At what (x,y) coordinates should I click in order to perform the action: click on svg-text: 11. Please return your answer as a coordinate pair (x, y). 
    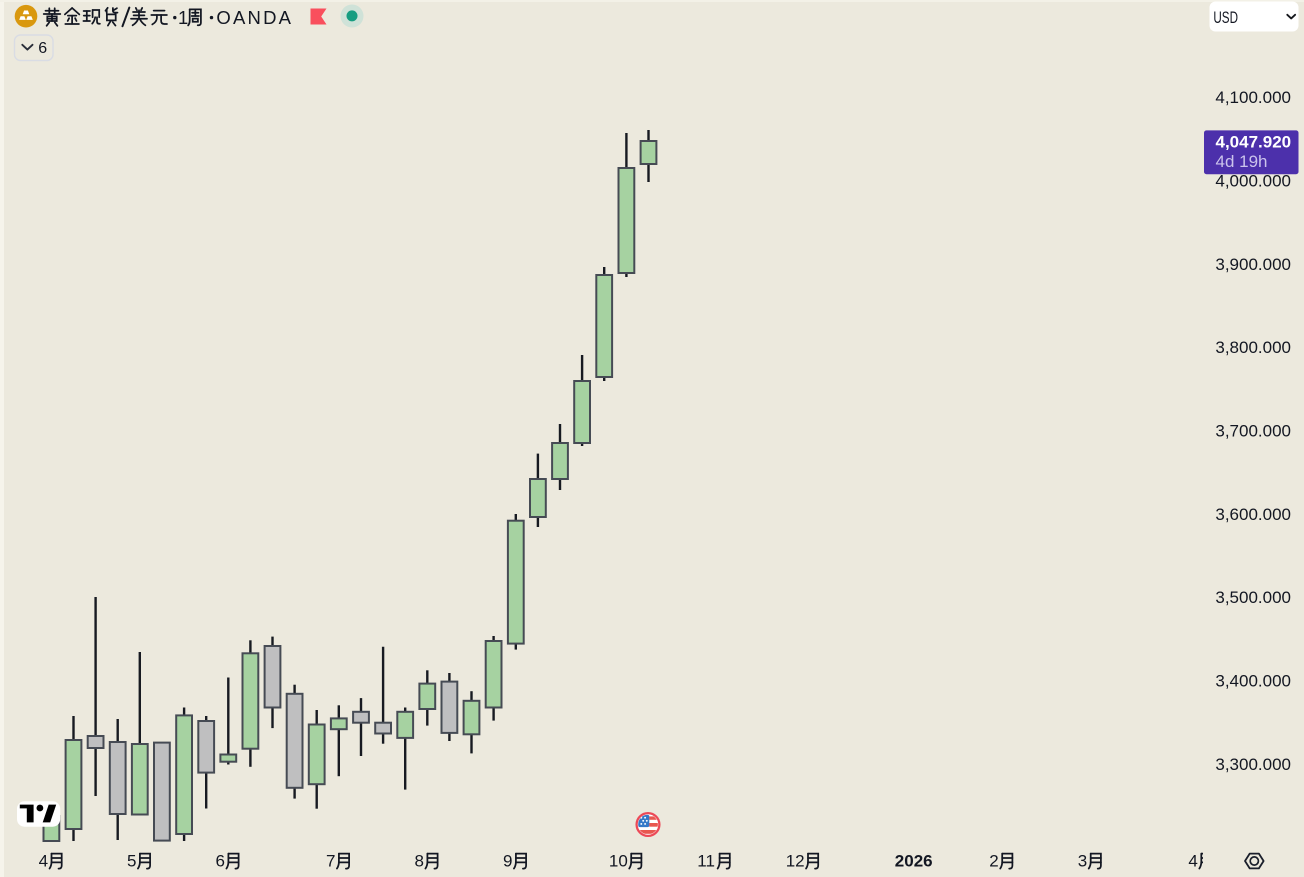
    Looking at the image, I should click on (706, 860).